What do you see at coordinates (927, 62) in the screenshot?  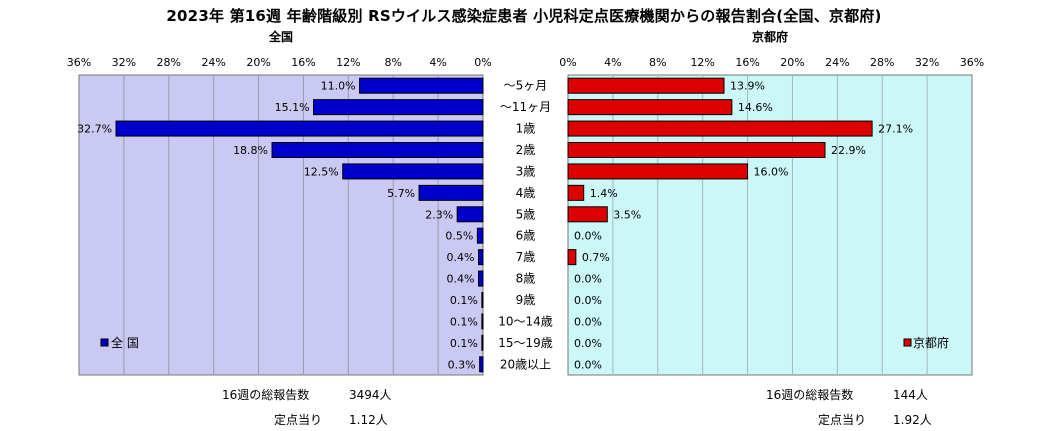 I see `kyoto-tick-label: 32%` at bounding box center [927, 62].